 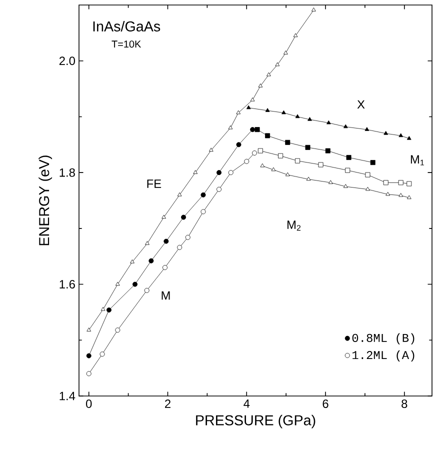 What do you see at coordinates (45, 201) in the screenshot?
I see `y-axis-title: ENERGY (eV)` at bounding box center [45, 201].